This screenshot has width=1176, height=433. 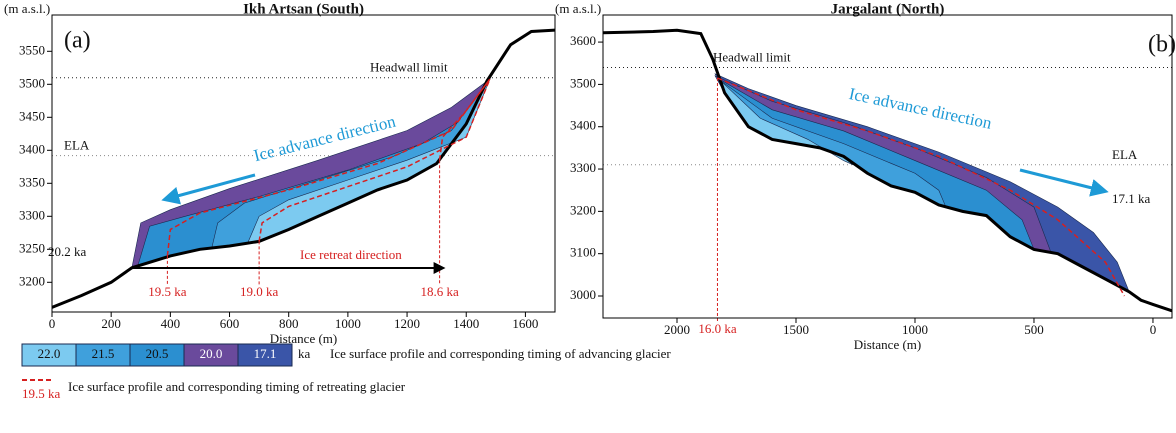 I want to click on retreat-text: Ice retreat direction, so click(x=351, y=254).